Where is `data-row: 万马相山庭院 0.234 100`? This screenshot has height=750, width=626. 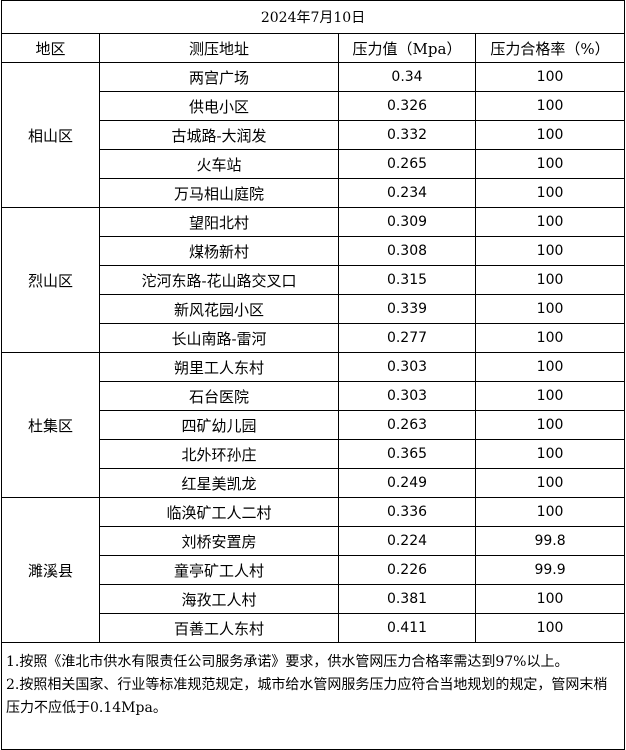 data-row: 万马相山庭院 0.234 100 is located at coordinates (314, 193).